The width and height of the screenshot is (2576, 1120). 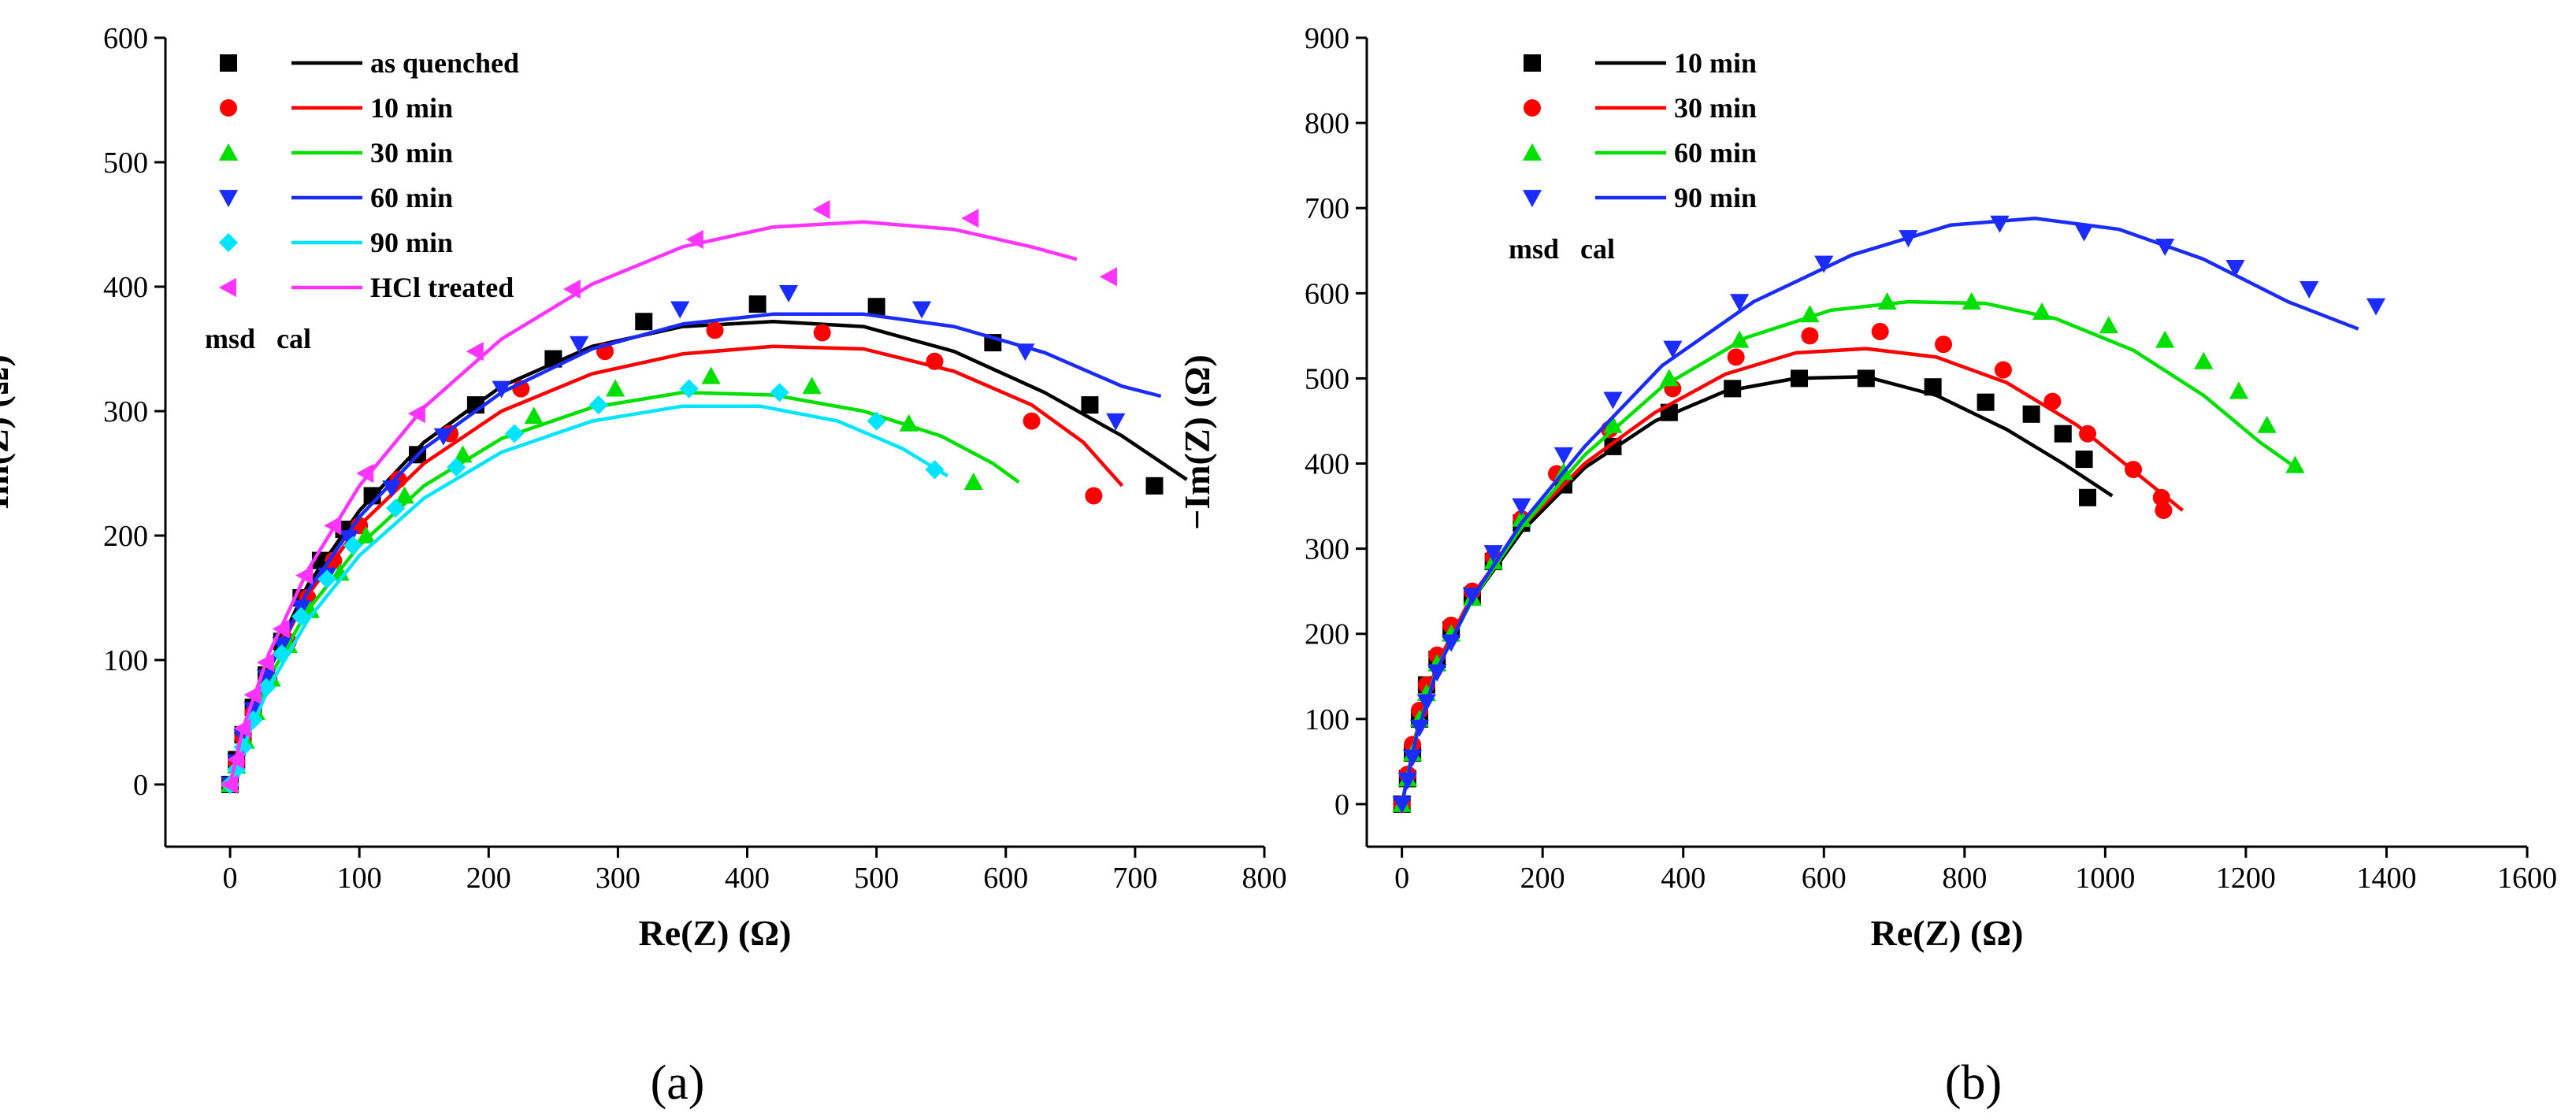 I want to click on x-tick-label: 800, so click(x=1964, y=878).